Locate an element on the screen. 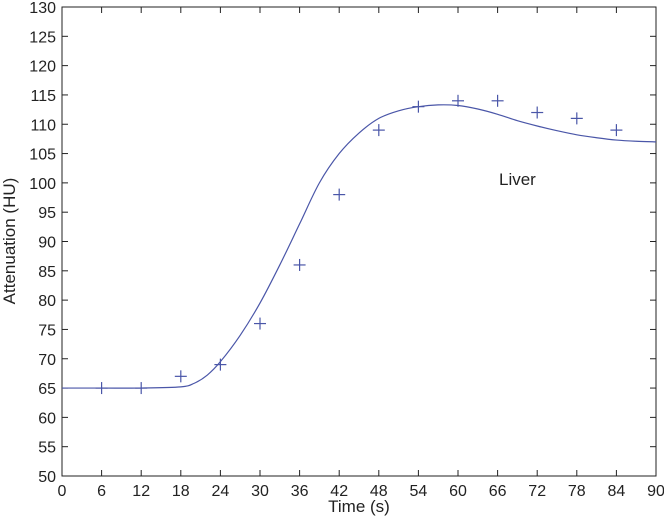  y-tick-label: 80 is located at coordinates (47, 301).